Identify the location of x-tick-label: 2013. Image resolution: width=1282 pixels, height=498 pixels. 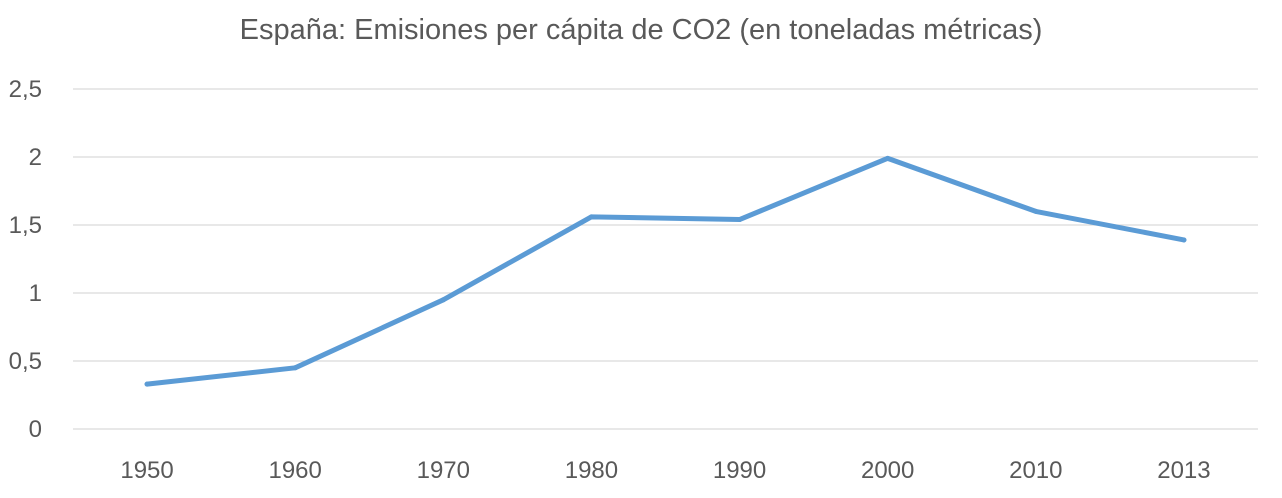
(1183, 470).